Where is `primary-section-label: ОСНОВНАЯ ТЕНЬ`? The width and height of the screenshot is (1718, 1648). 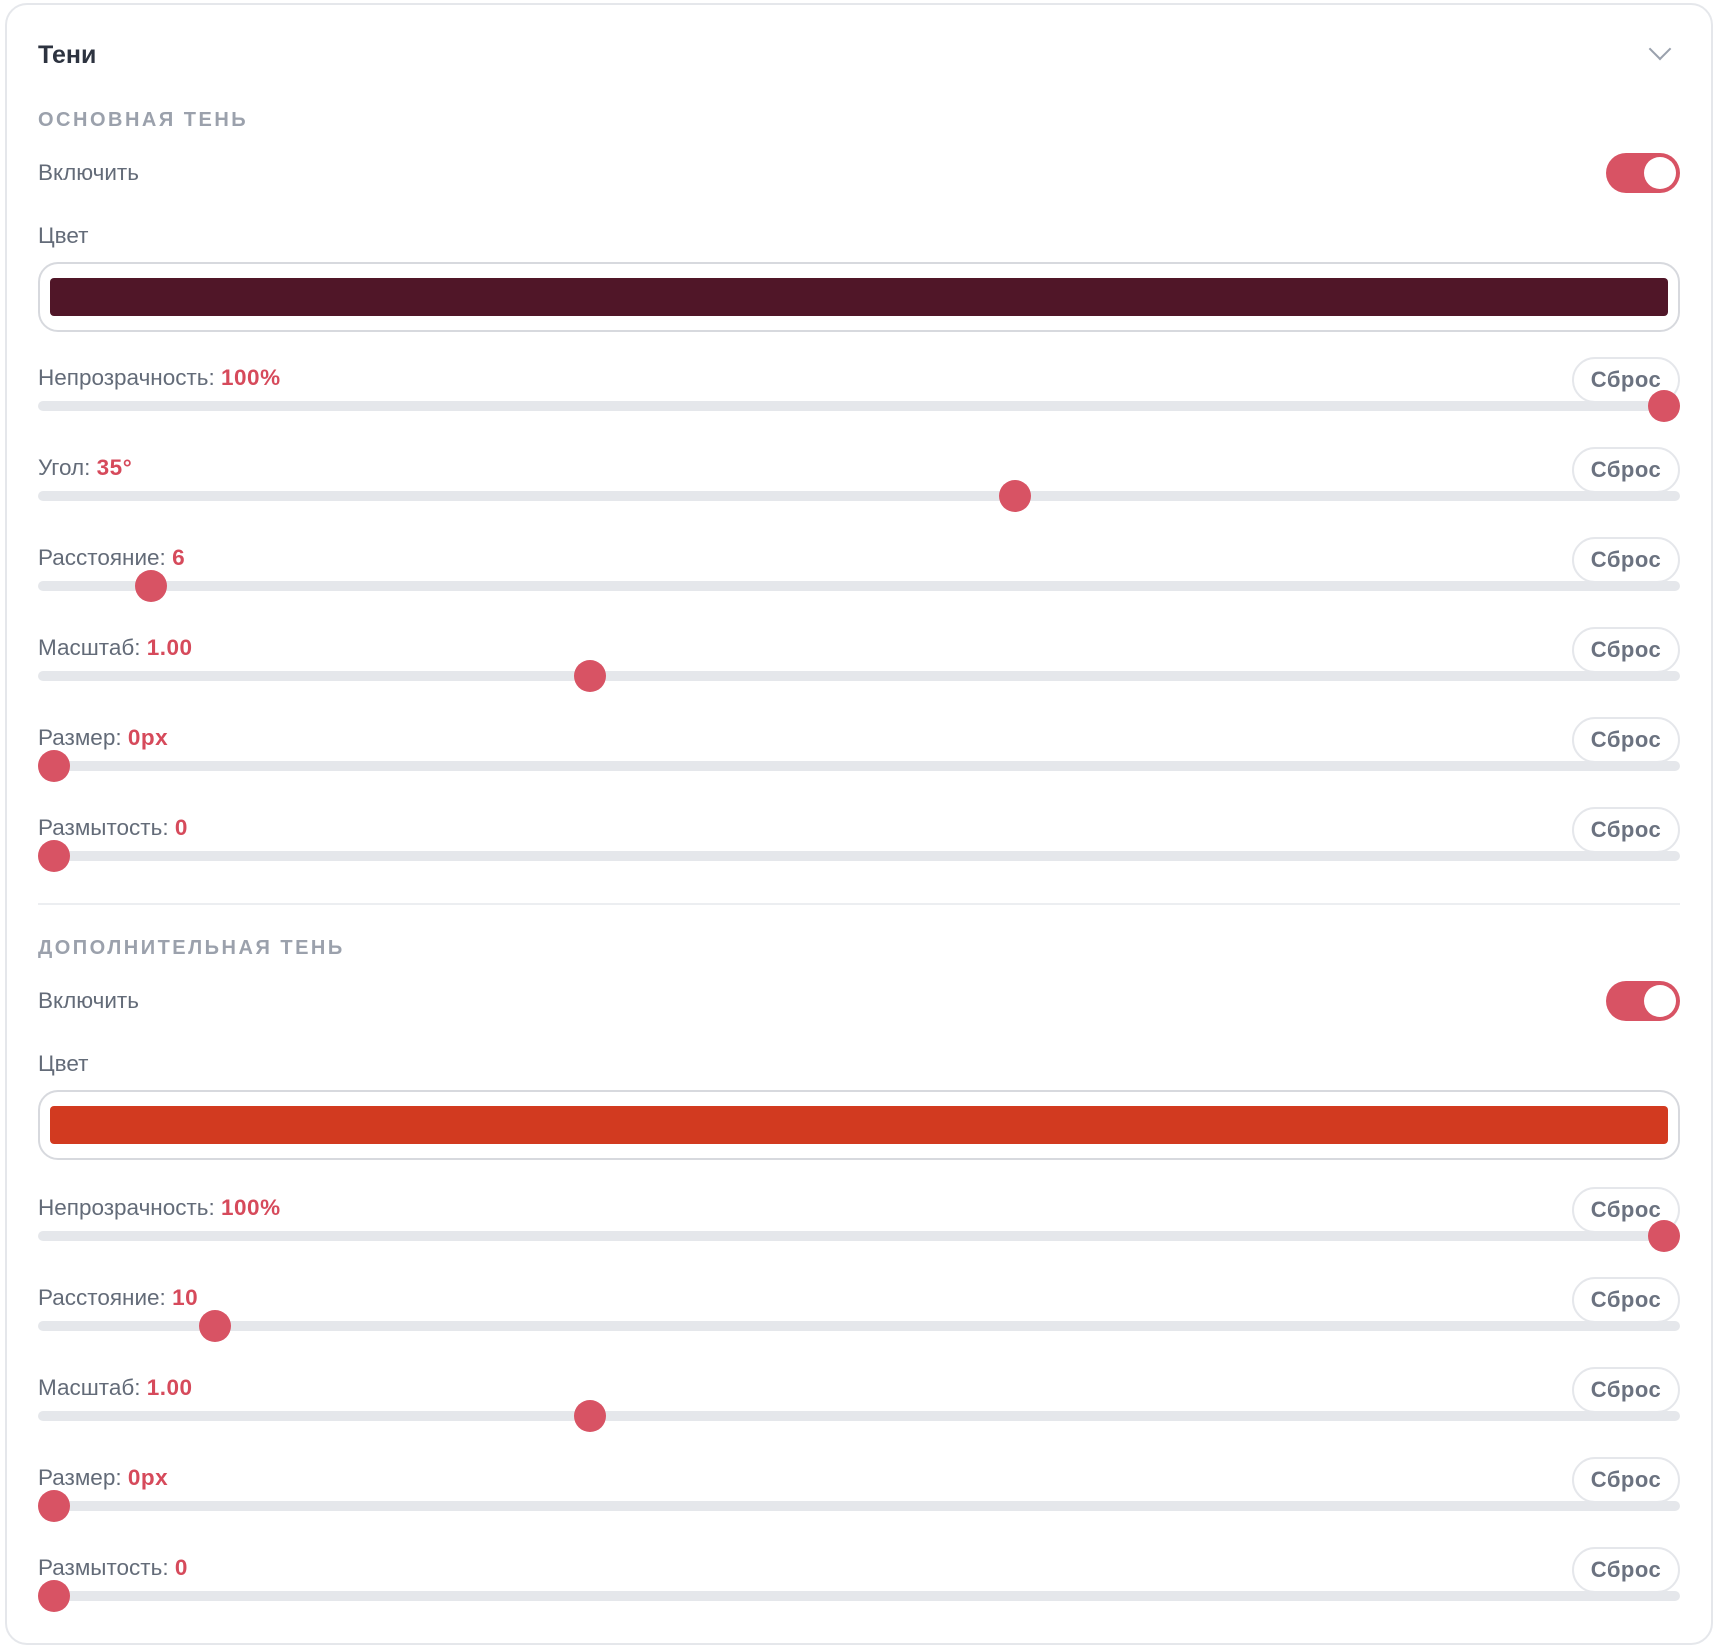
primary-section-label: ОСНОВНАЯ ТЕНЬ is located at coordinates (143, 120).